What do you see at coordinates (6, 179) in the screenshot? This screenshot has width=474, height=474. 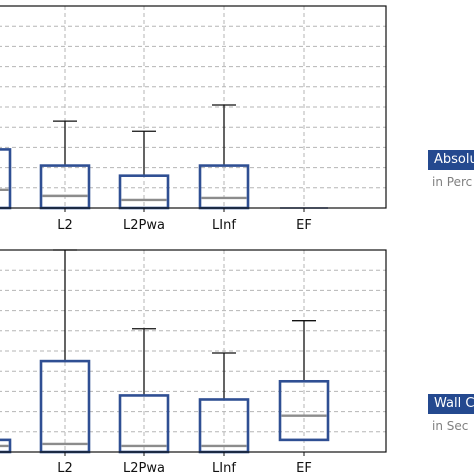 I see `top-box-first` at bounding box center [6, 179].